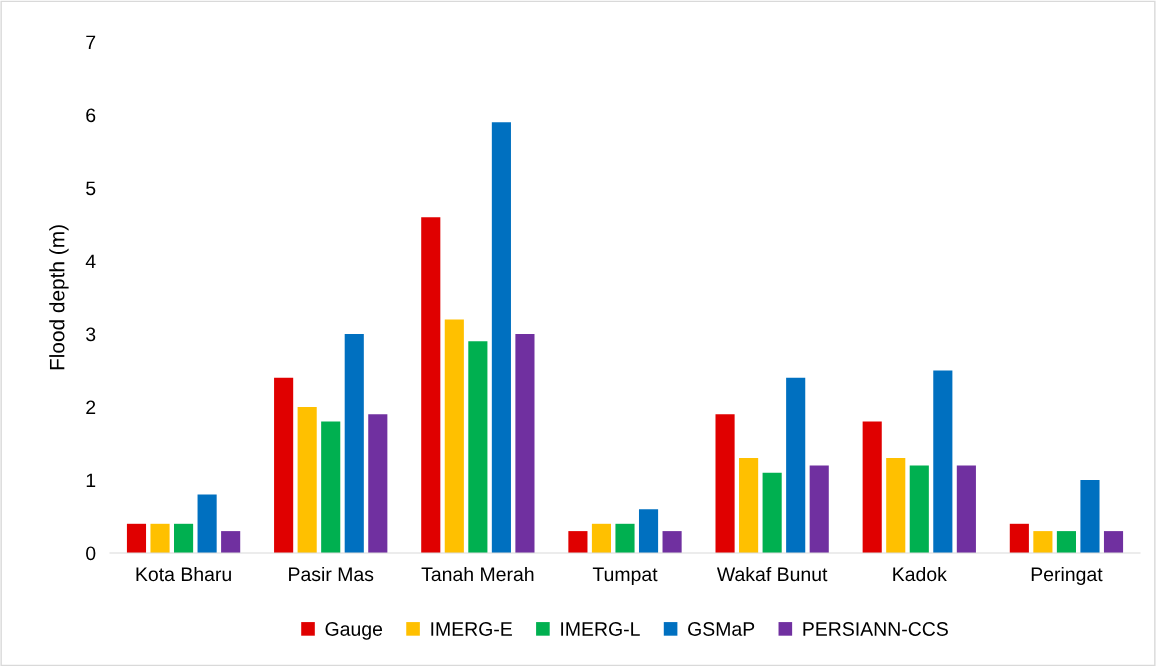 The height and width of the screenshot is (666, 1156). What do you see at coordinates (91, 115) in the screenshot?
I see `y-tick-label: 6` at bounding box center [91, 115].